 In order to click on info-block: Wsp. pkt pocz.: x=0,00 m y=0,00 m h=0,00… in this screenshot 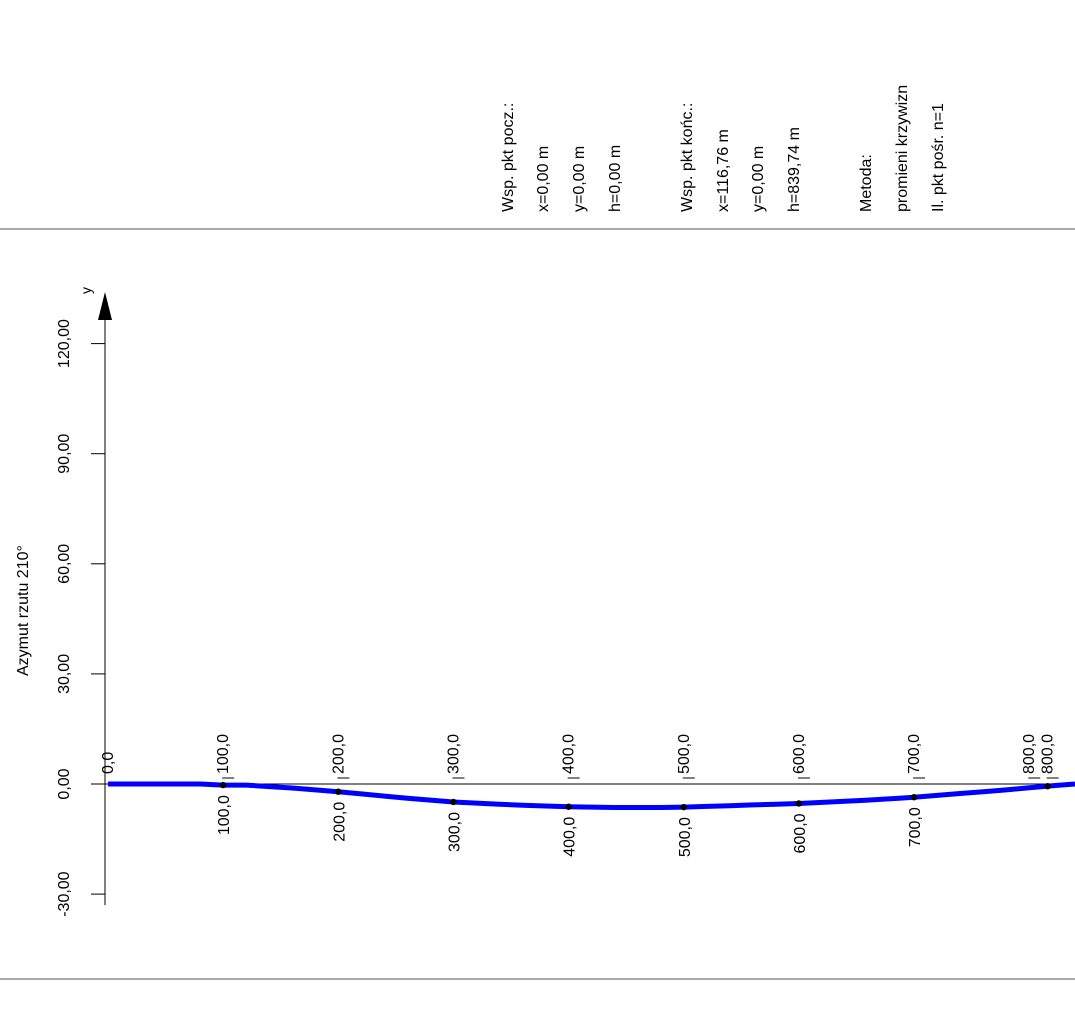, I will do `click(723, 148)`.